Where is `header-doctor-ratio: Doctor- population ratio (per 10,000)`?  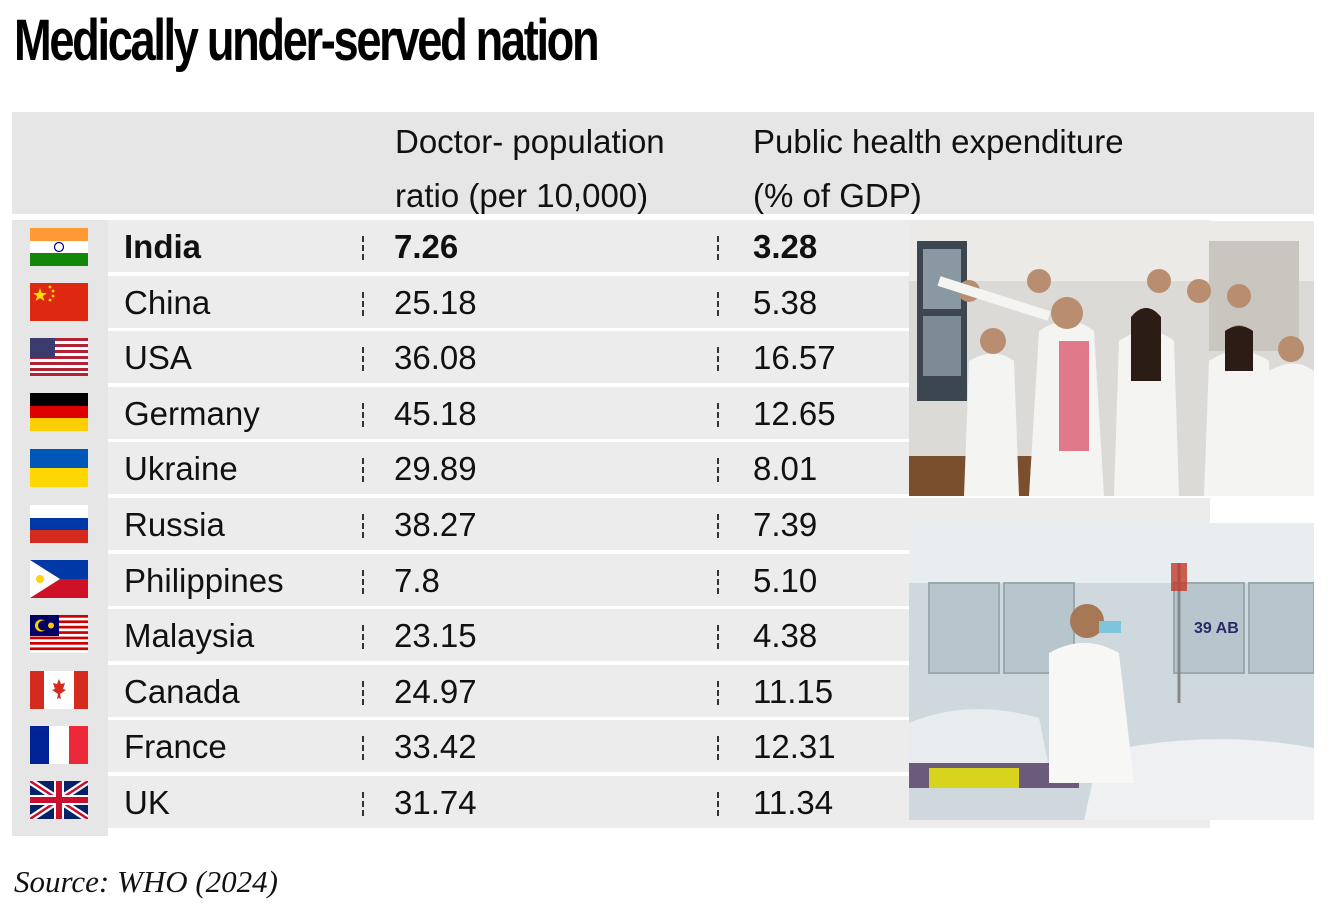
header-doctor-ratio: Doctor- population ratio (per 10,000) is located at coordinates (530, 169).